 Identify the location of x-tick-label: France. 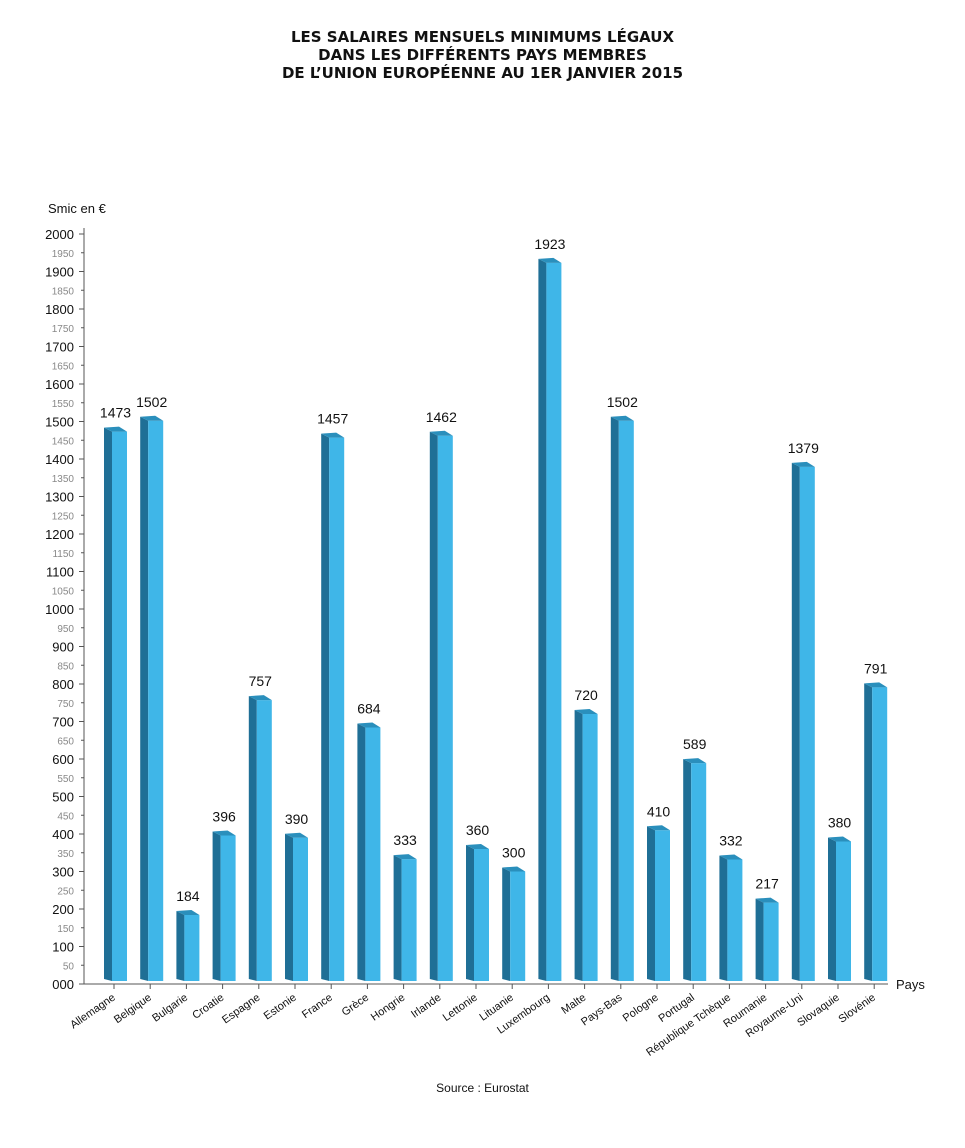
(317, 1006).